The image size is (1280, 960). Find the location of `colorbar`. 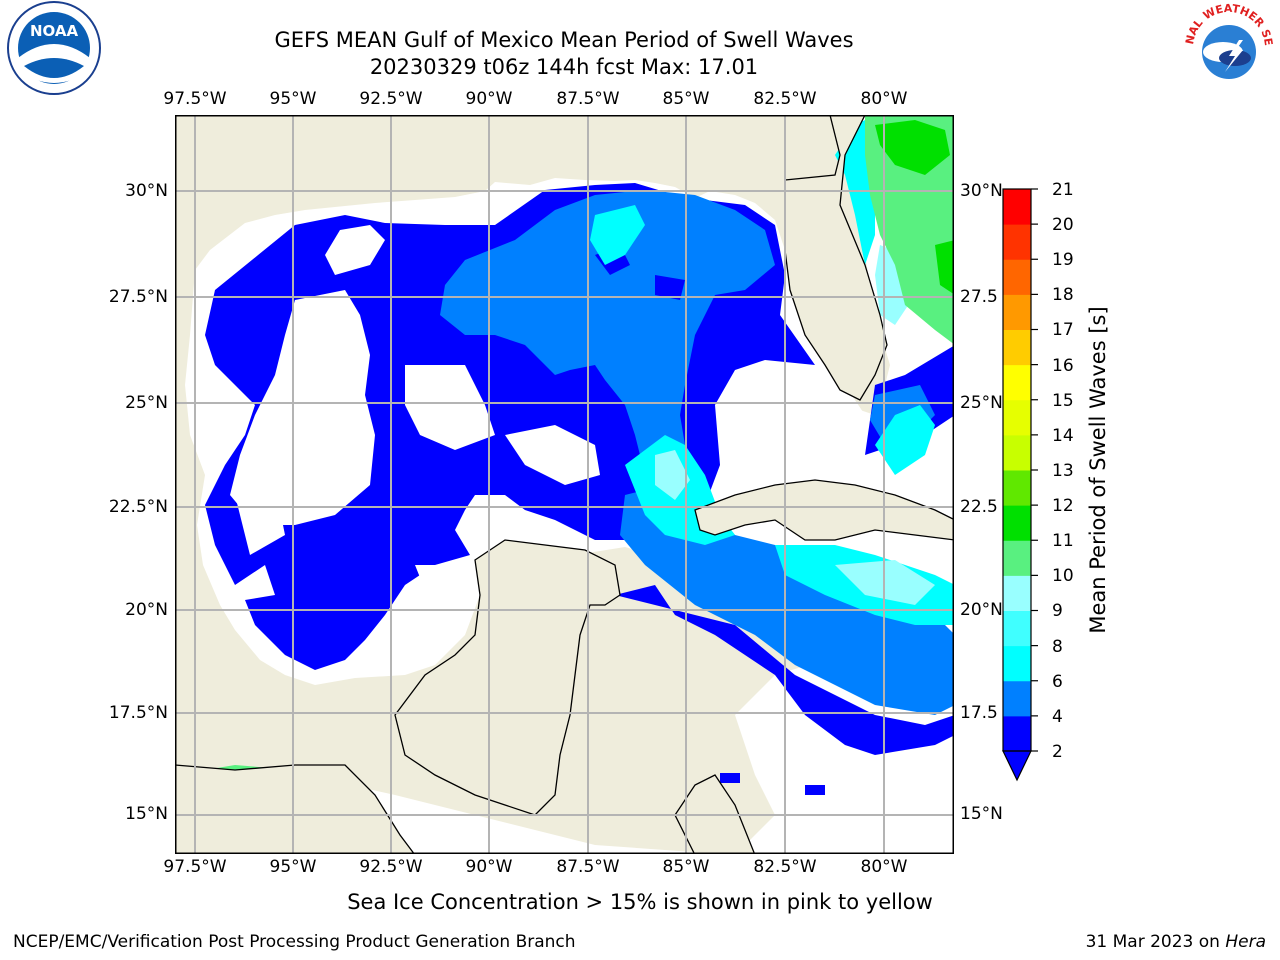

colorbar is located at coordinates (1020, 485).